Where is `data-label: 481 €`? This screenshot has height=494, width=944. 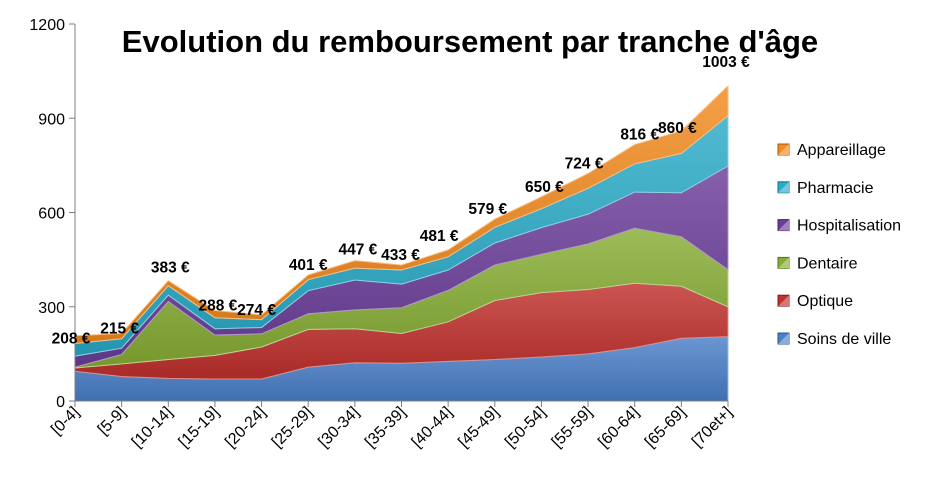
data-label: 481 € is located at coordinates (439, 236).